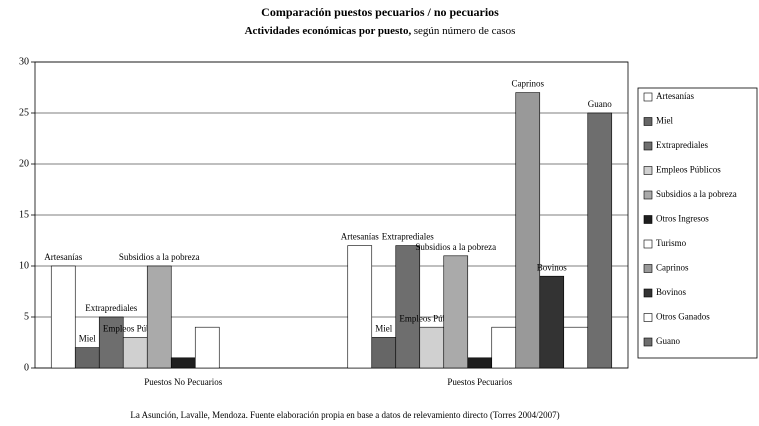 This screenshot has height=426, width=759. I want to click on legend-label: Empleos Públicos, so click(688, 170).